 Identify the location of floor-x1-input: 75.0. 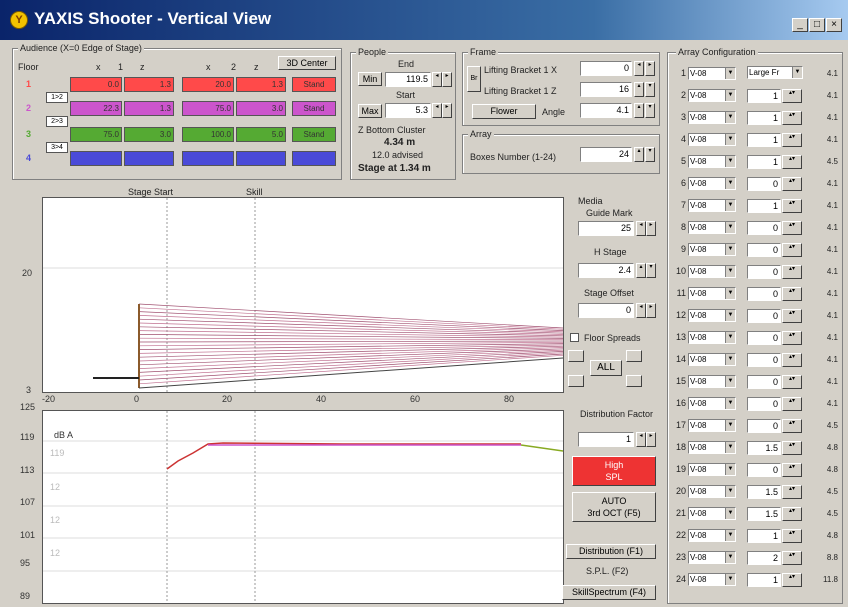
(96, 134).